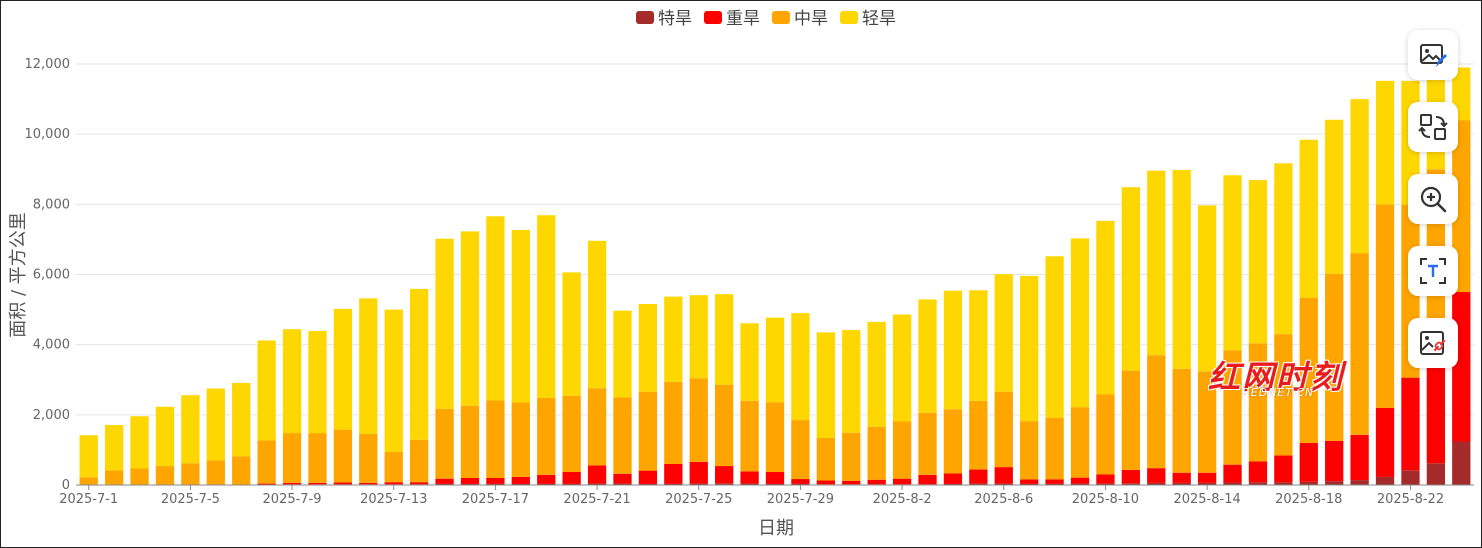  I want to click on image-edit-button, so click(1433, 55).